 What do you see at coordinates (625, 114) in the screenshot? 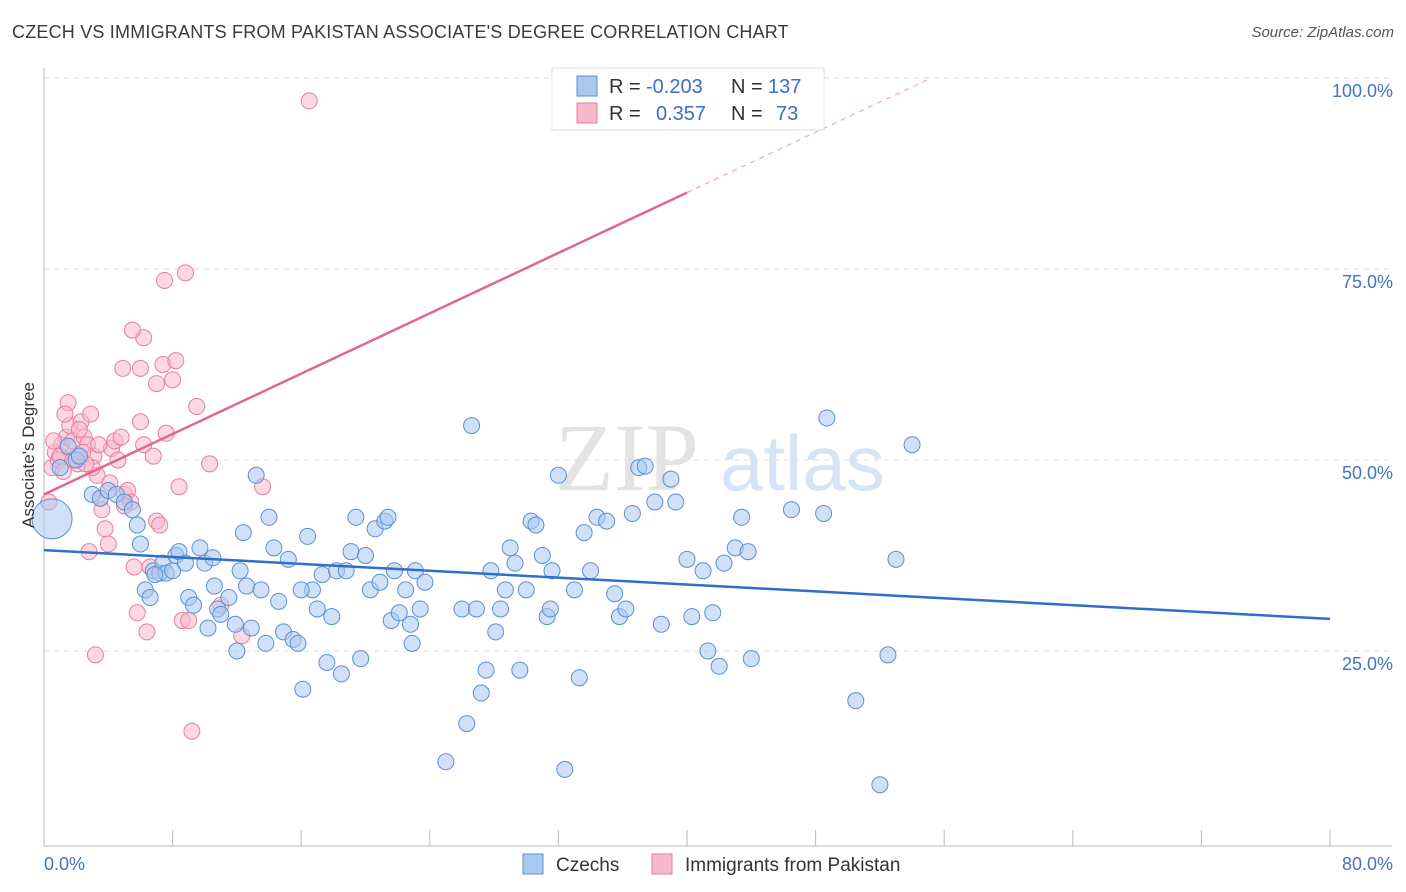
I see `legend-r-label-2: R =` at bounding box center [625, 114].